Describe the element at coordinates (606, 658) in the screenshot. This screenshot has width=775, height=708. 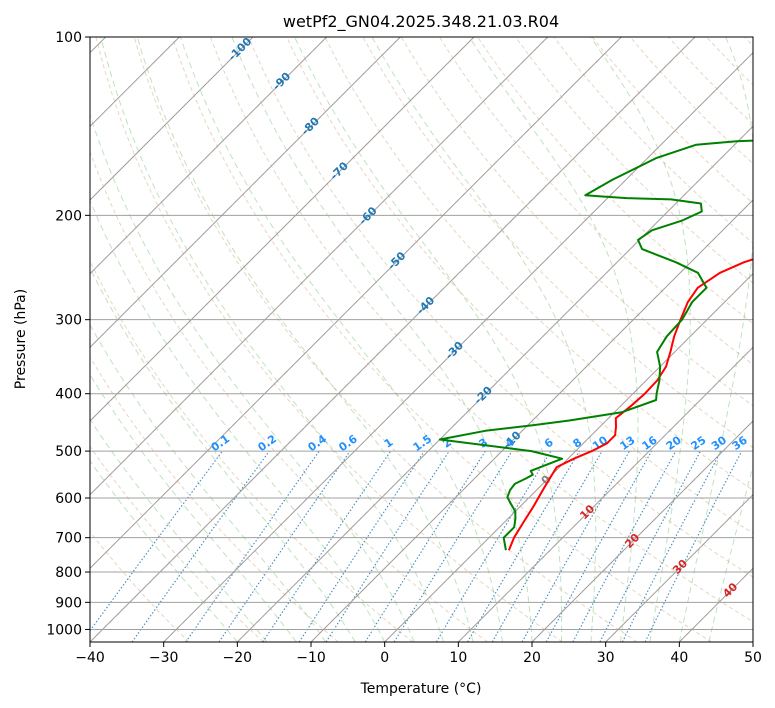
I see `x-tick-label: 30` at that location.